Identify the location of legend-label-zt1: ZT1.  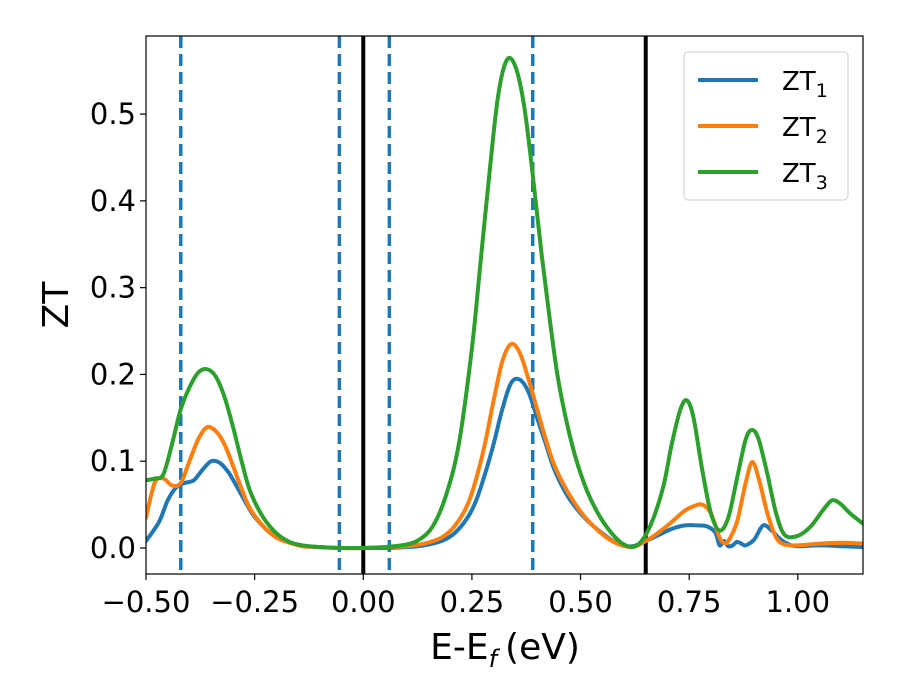
(805, 84).